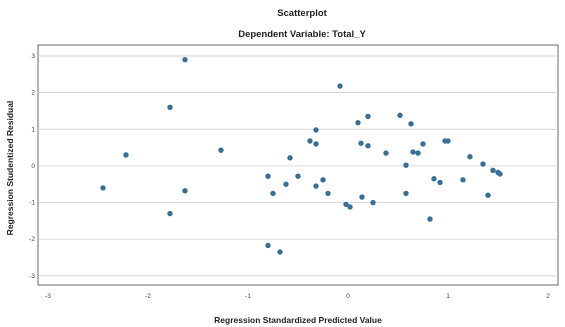  Describe the element at coordinates (48, 296) in the screenshot. I see `x-tick-label: -3` at that location.